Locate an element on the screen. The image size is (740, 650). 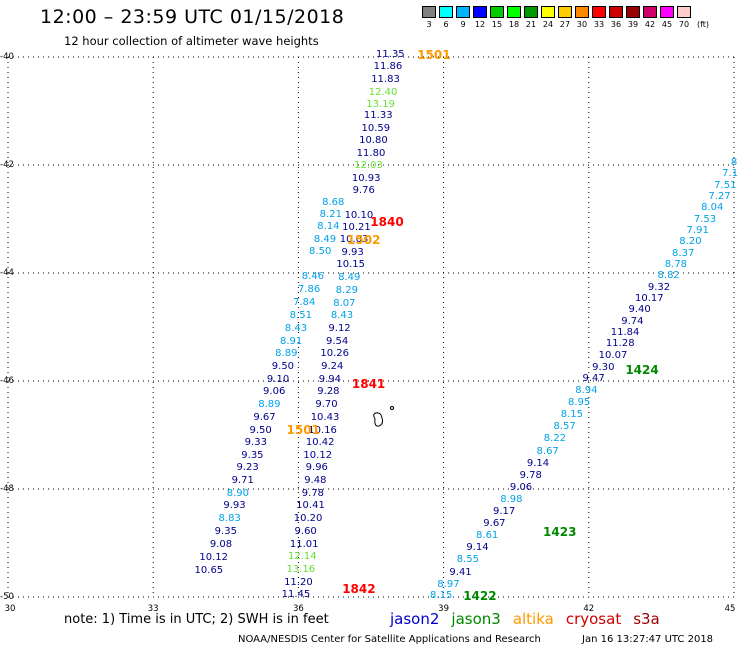
wave-height-reading: 8.94 is located at coordinates (586, 391).